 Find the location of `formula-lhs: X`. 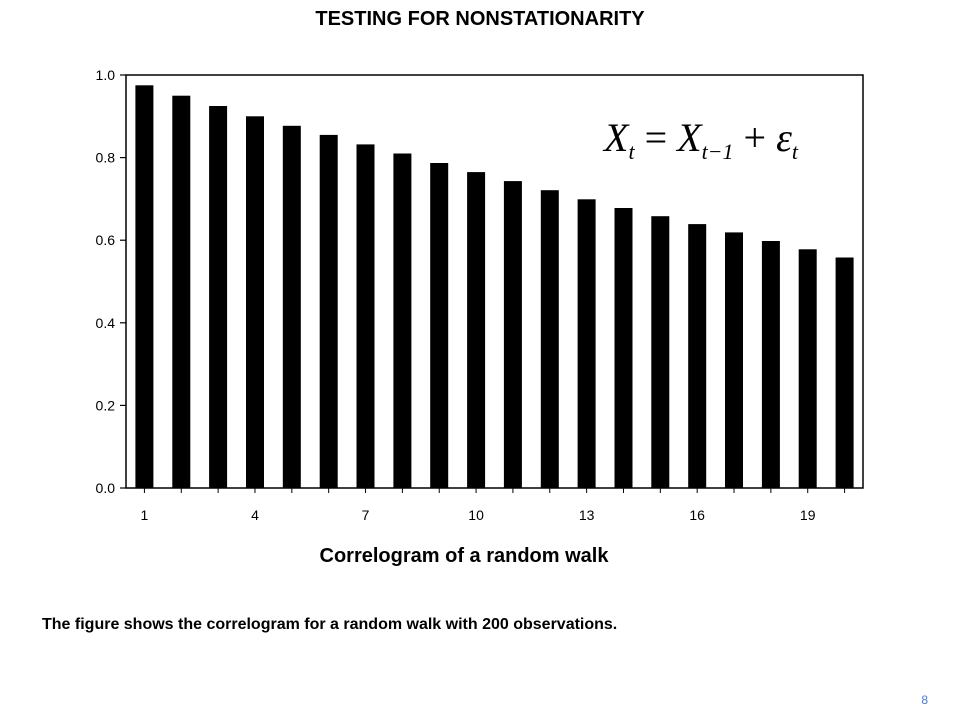

formula-lhs: X is located at coordinates (616, 137).